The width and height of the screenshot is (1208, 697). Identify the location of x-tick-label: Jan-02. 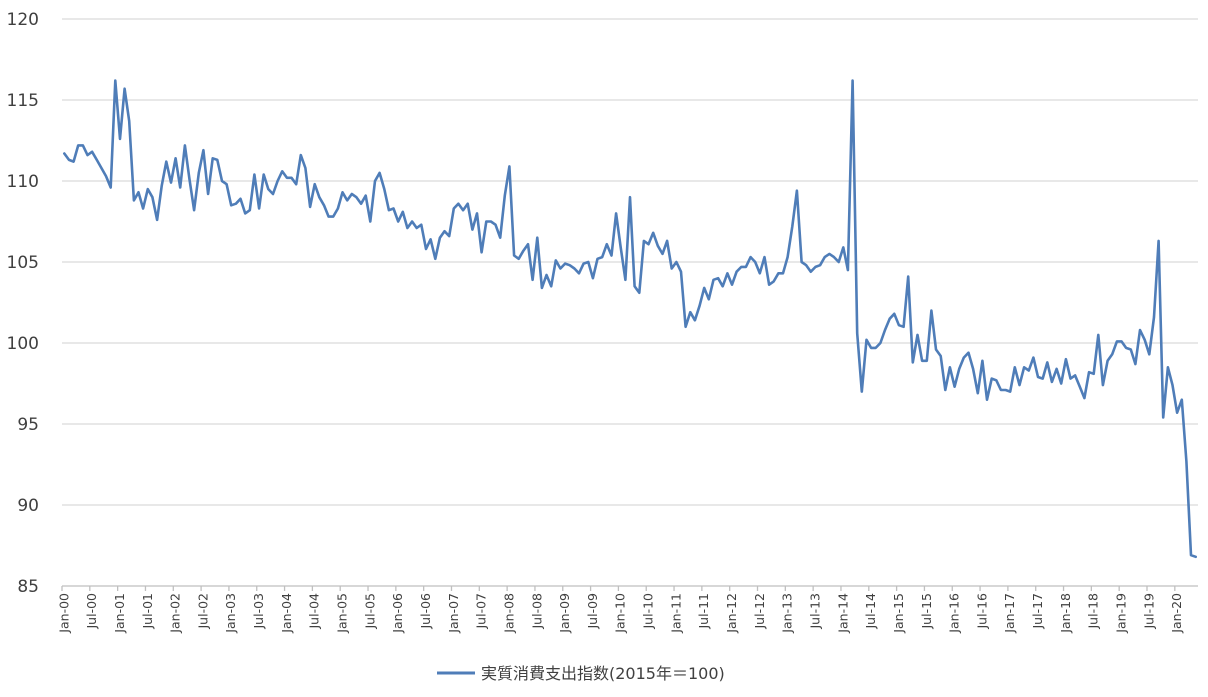
(175, 613).